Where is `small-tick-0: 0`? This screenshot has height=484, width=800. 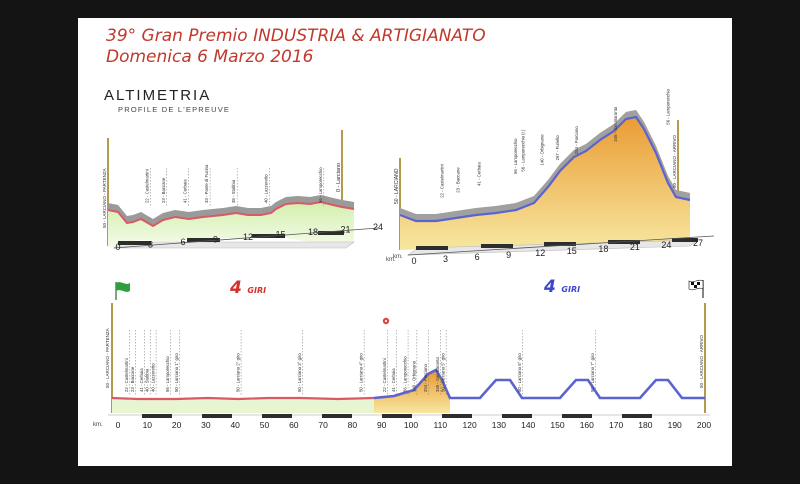 small-tick-0: 0 is located at coordinates (117, 247).